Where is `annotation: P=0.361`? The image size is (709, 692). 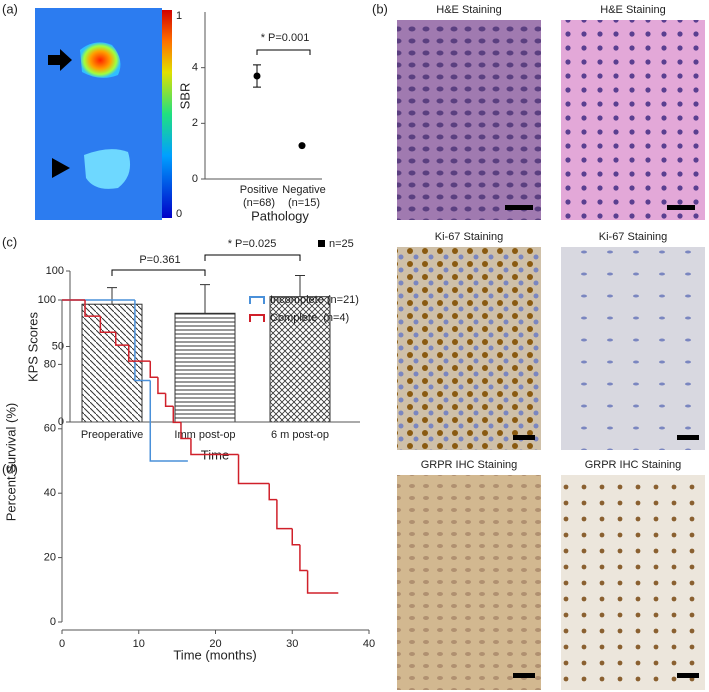 annotation: P=0.361 is located at coordinates (159, 260).